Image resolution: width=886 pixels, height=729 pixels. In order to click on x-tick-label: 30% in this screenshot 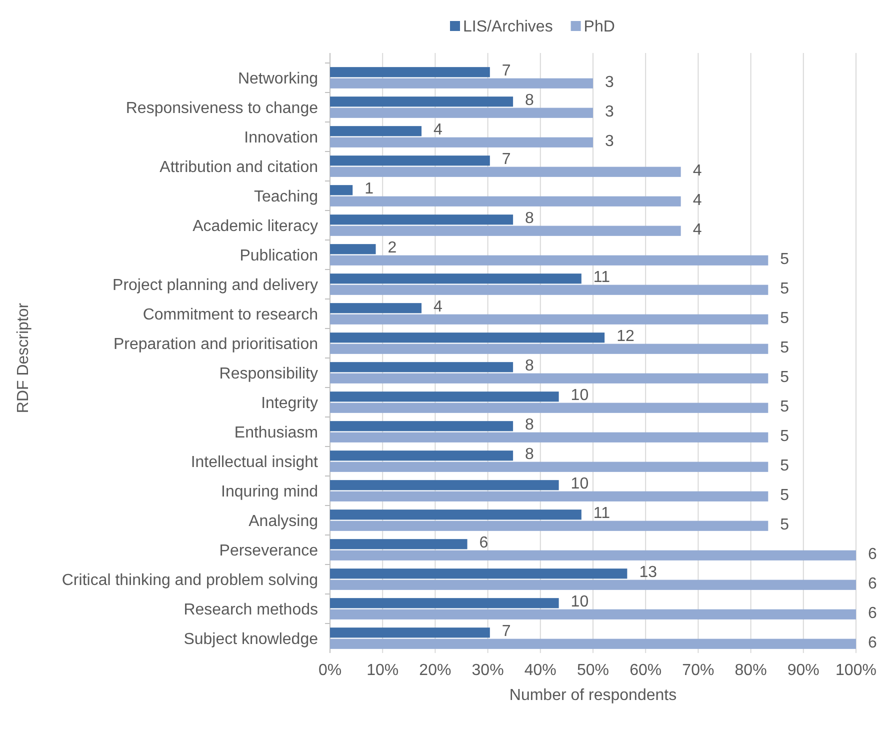, I will do `click(488, 670)`.